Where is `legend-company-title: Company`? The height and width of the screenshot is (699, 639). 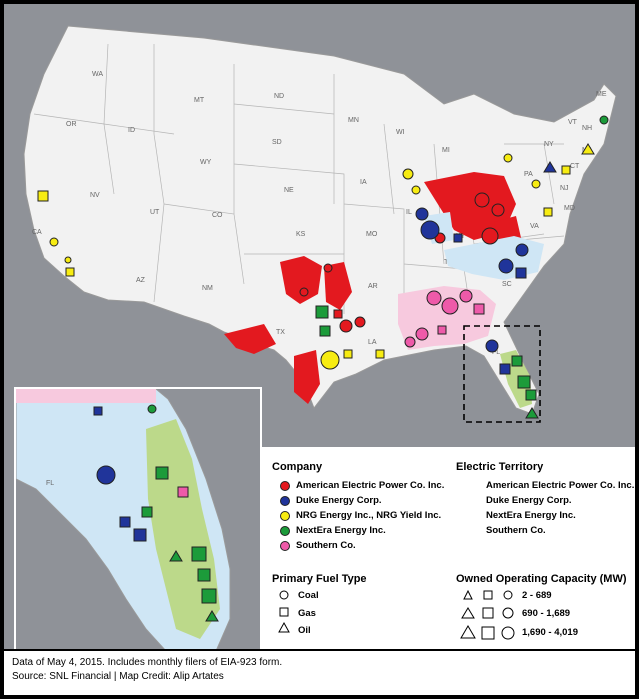
legend-company-title: Company is located at coordinates (297, 467).